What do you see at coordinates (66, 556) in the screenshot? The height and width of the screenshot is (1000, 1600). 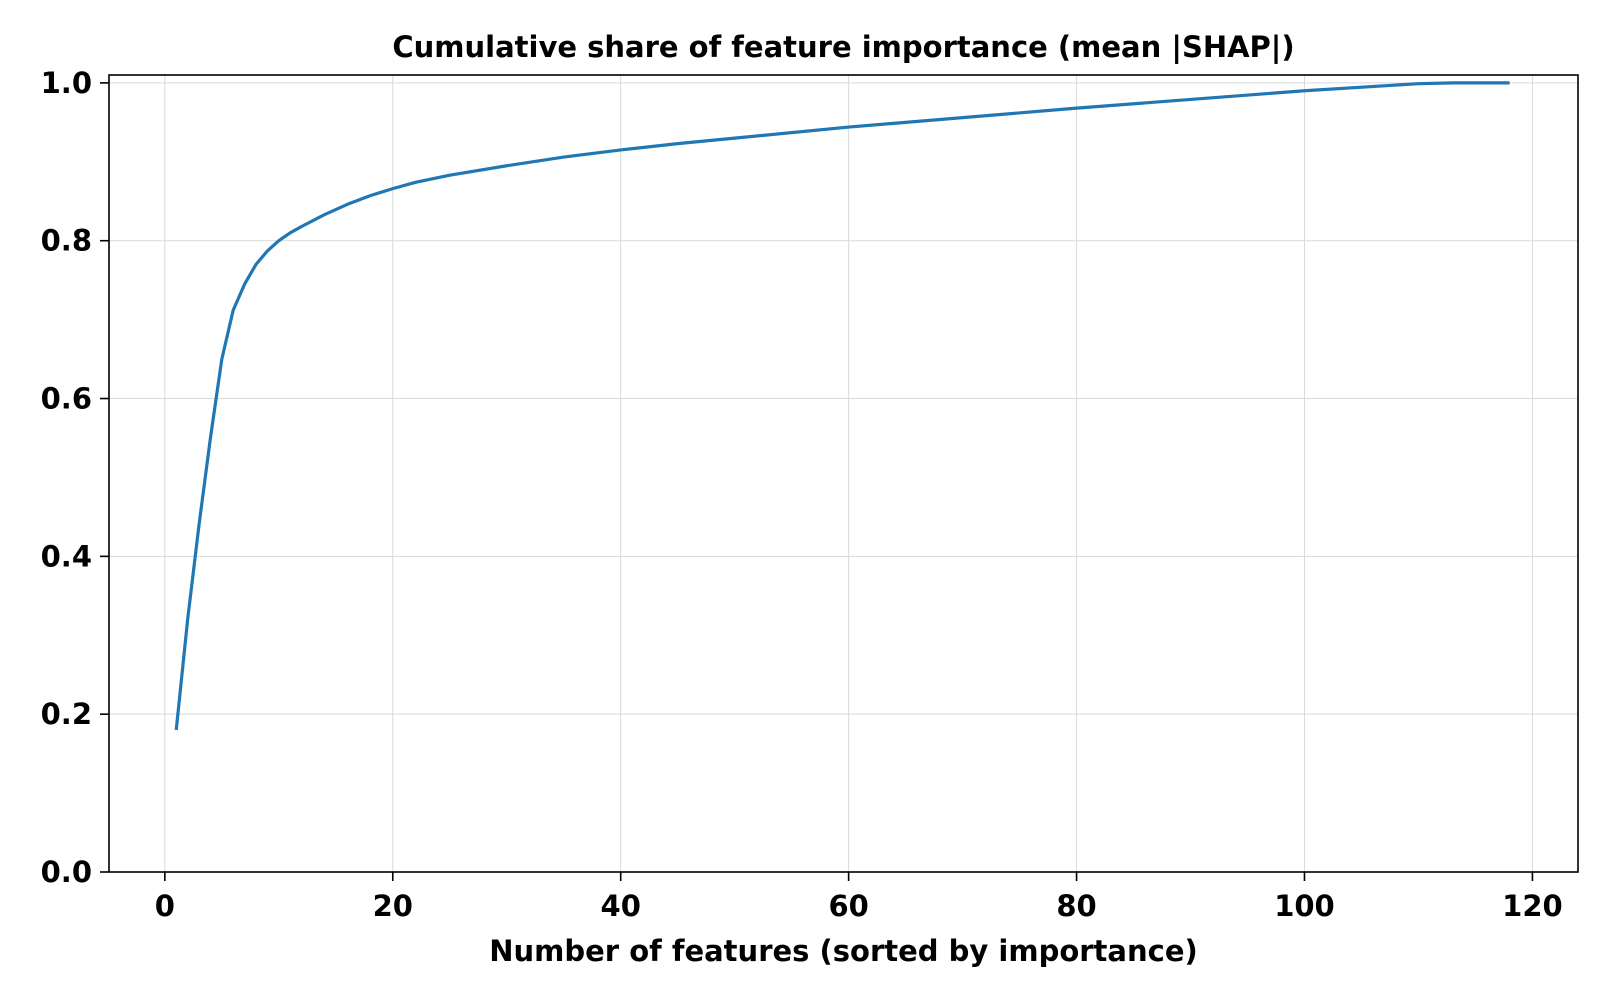 I see `y-tick-label: 0.4` at bounding box center [66, 556].